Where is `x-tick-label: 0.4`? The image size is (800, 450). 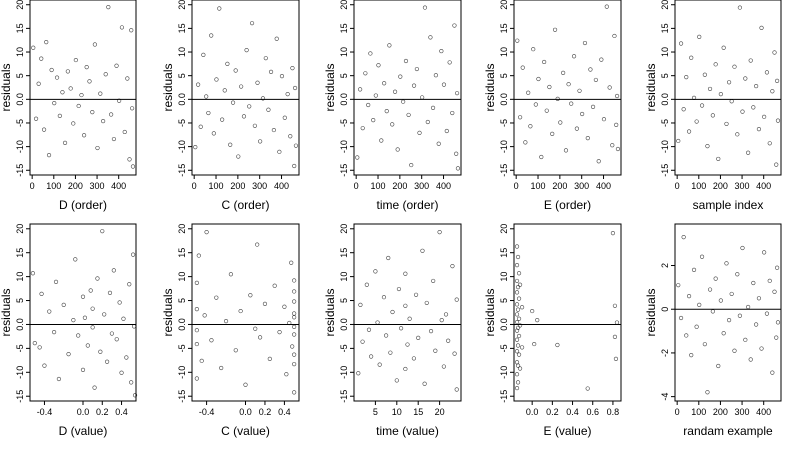 x-tick-label: 0.4 is located at coordinates (572, 412).